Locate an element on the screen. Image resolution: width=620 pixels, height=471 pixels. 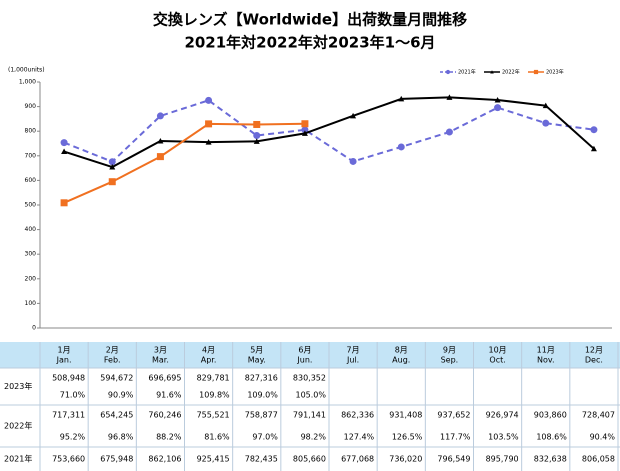
y-tick-label: 1,000 is located at coordinates (27, 82).